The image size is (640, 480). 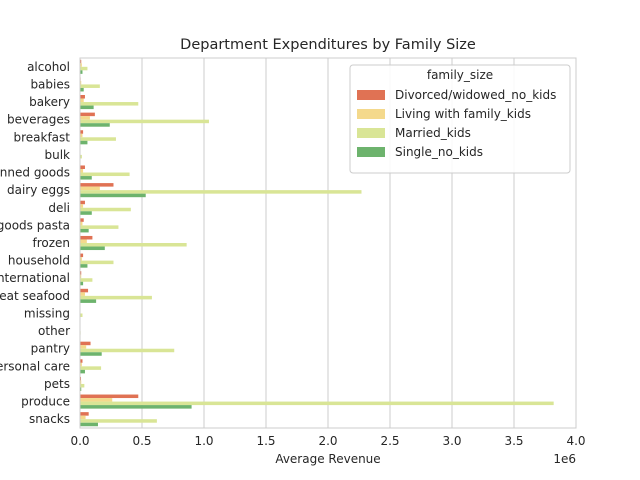 What do you see at coordinates (50, 84) in the screenshot?
I see `y-tick-label: babies` at bounding box center [50, 84].